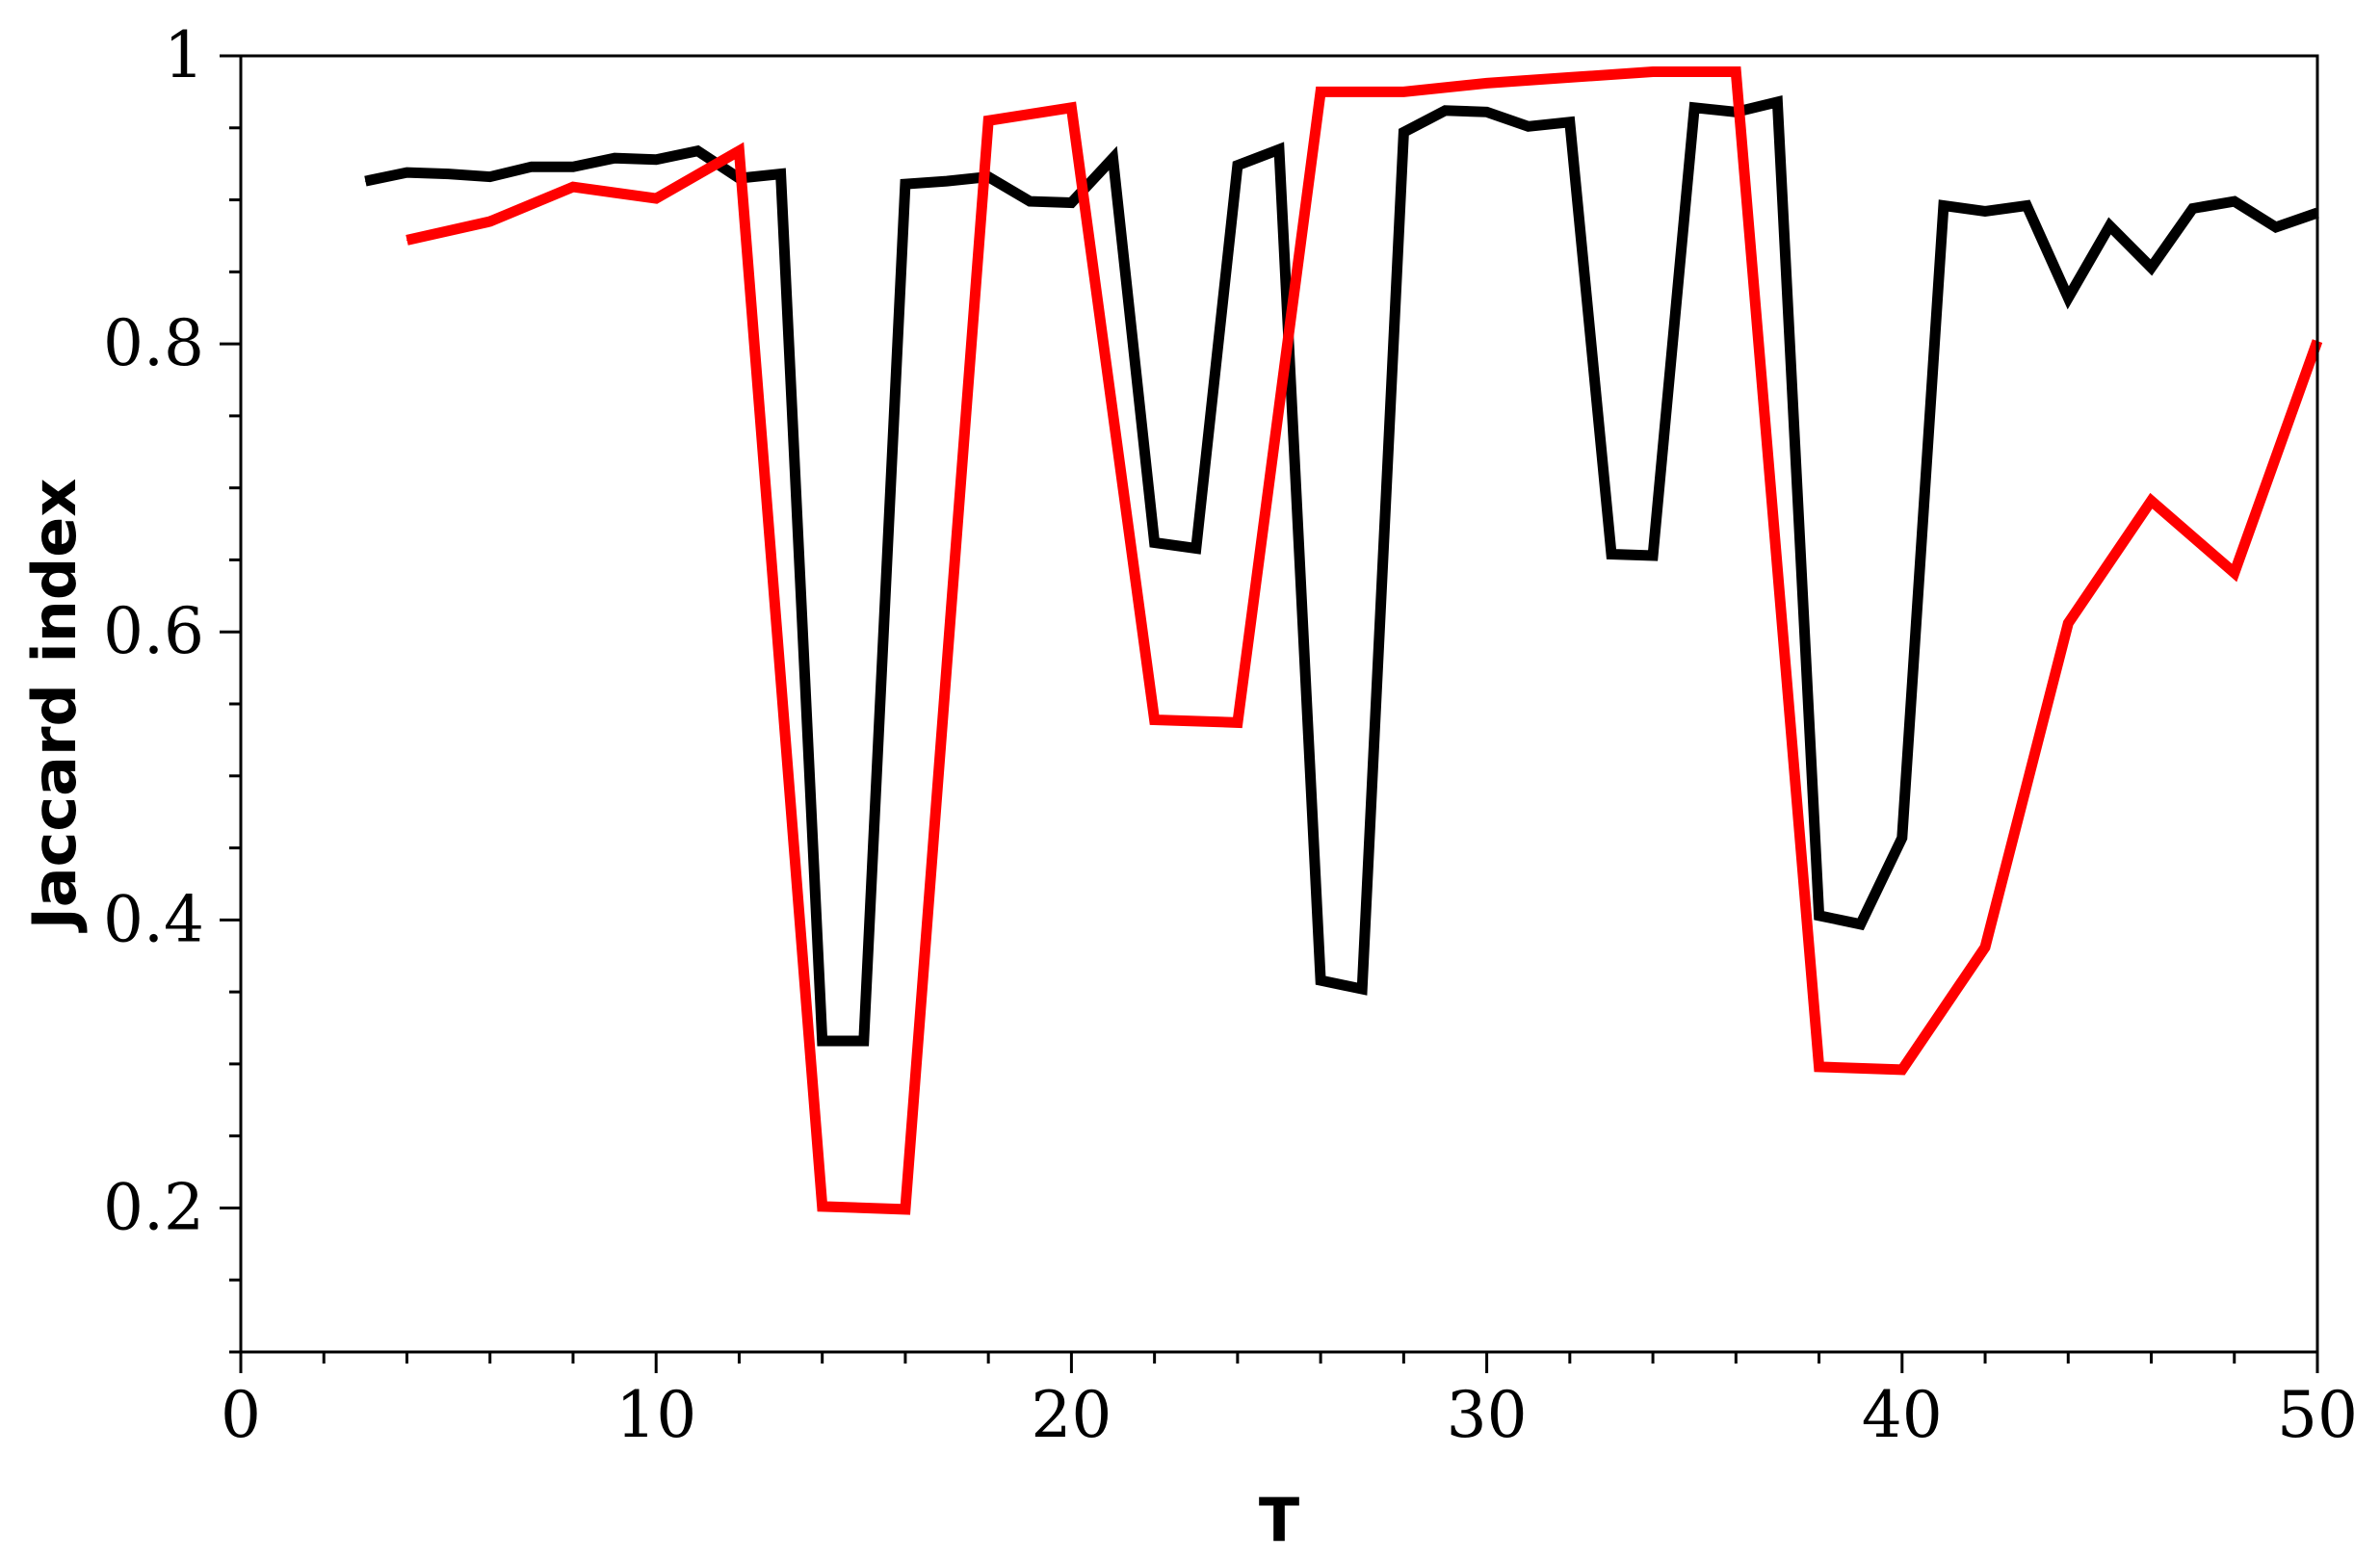 The height and width of the screenshot is (1559, 2380). I want to click on x-tick-label: 0, so click(241, 1415).